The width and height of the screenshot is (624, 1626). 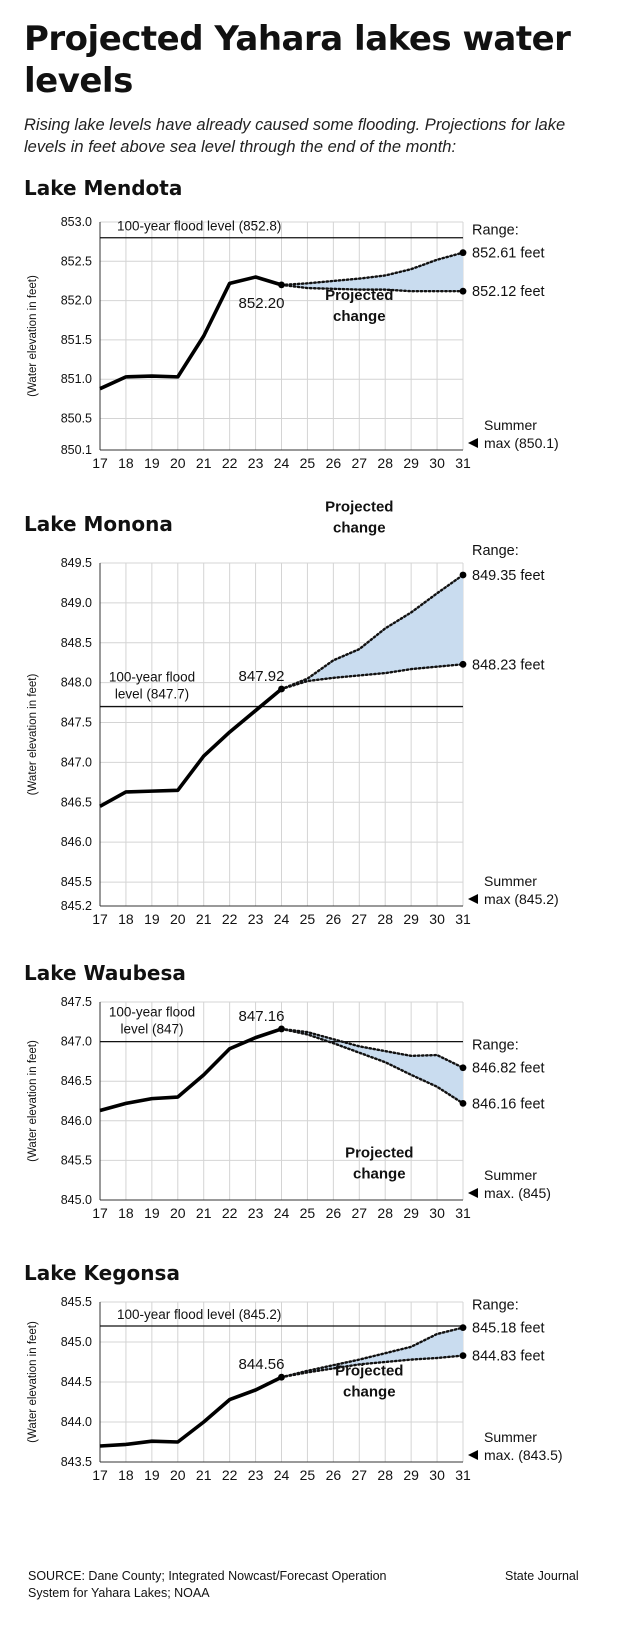 What do you see at coordinates (523, 1455) in the screenshot?
I see `summer-max-label: max. (843.5)` at bounding box center [523, 1455].